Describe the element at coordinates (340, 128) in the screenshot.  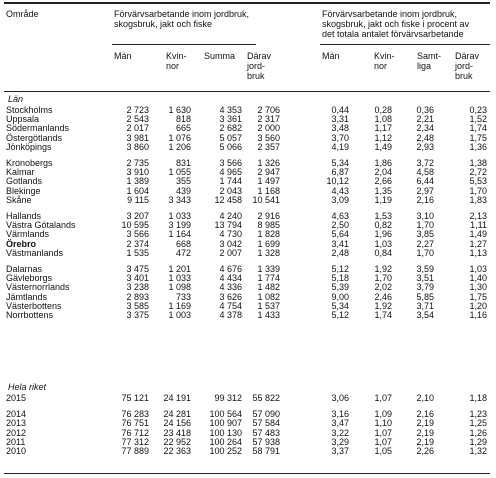
I see `table-cell: 3,48` at that location.